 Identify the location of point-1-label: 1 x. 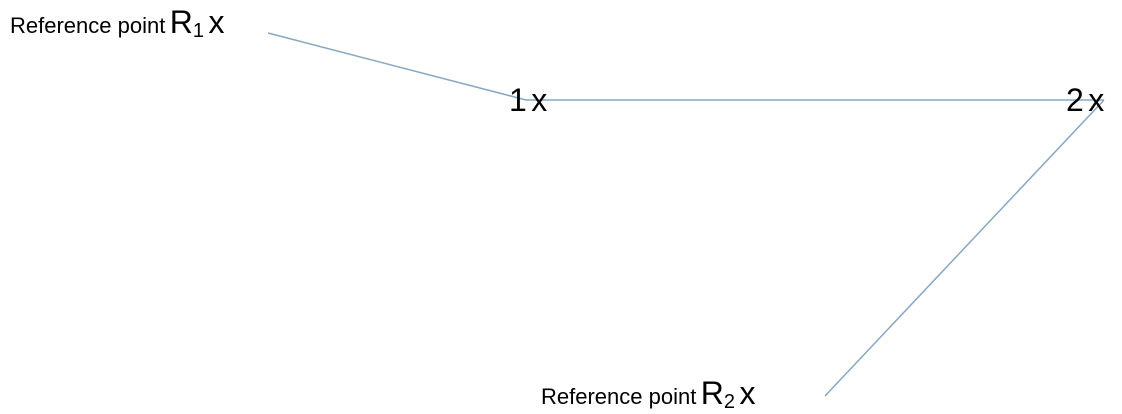
(528, 100).